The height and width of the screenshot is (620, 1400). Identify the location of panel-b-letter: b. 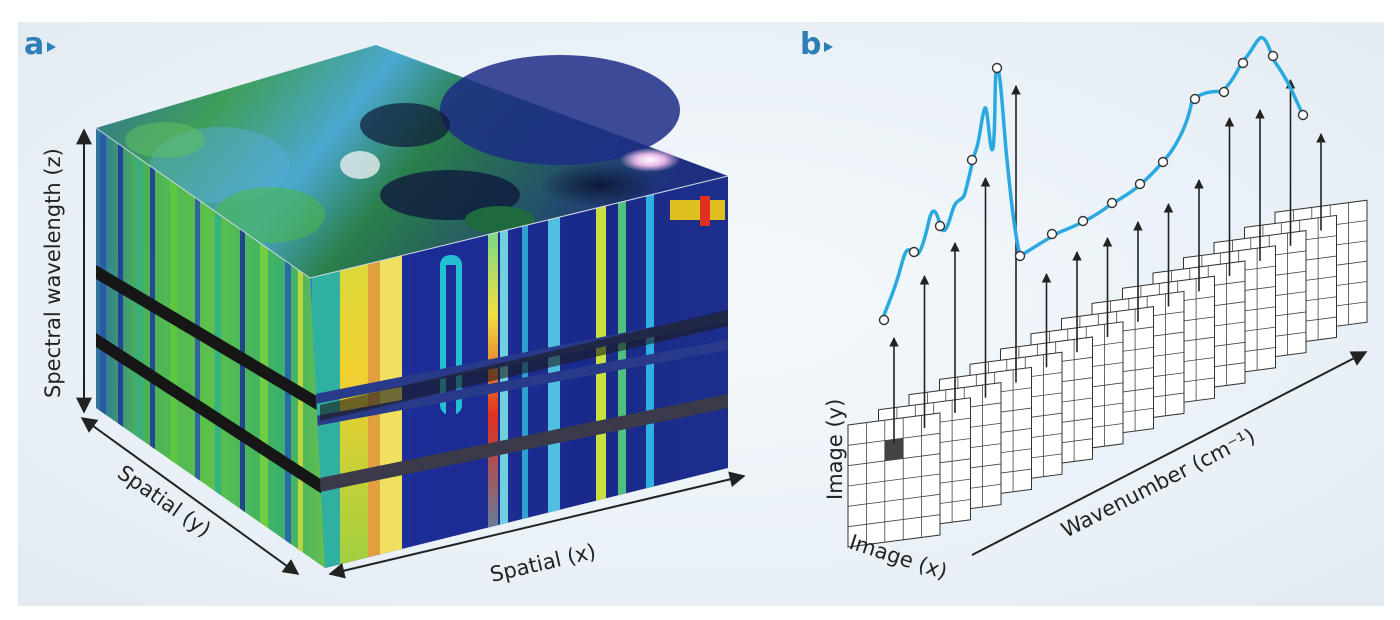
(811, 44).